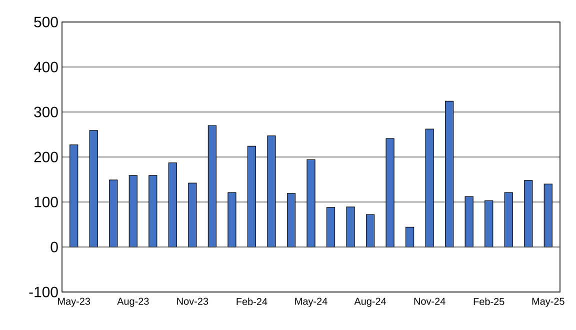 The image size is (576, 330). Describe the element at coordinates (192, 301) in the screenshot. I see `x-tick-label: Nov-23` at that location.